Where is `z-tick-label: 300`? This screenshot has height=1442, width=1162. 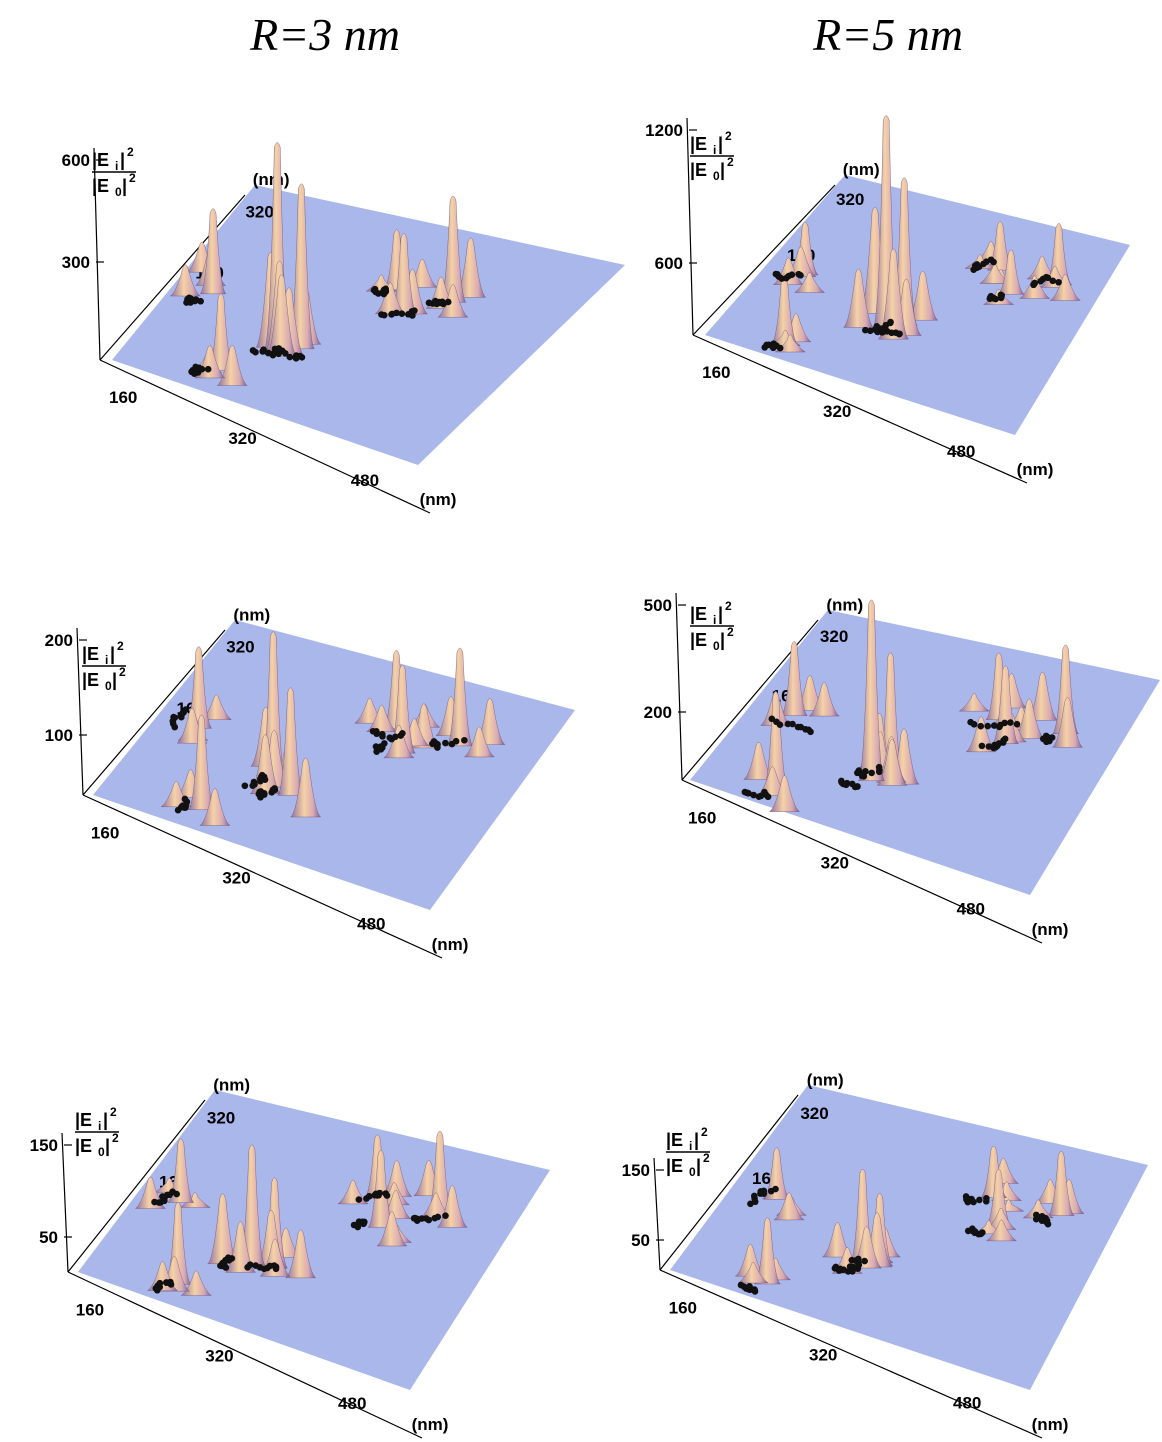 z-tick-label: 300 is located at coordinates (76, 262).